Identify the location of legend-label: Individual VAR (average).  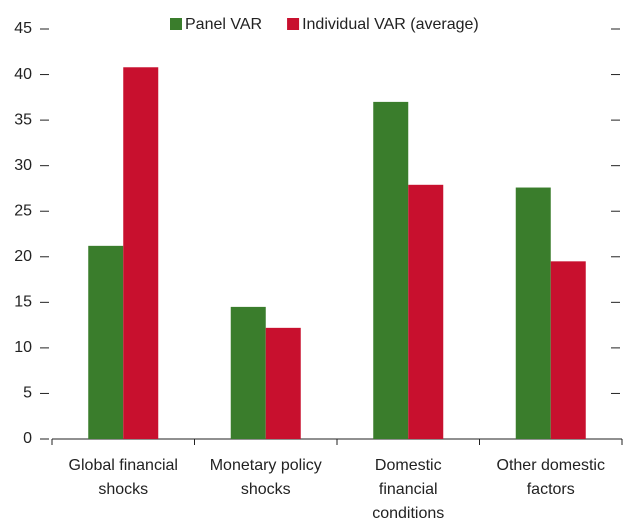
(390, 24).